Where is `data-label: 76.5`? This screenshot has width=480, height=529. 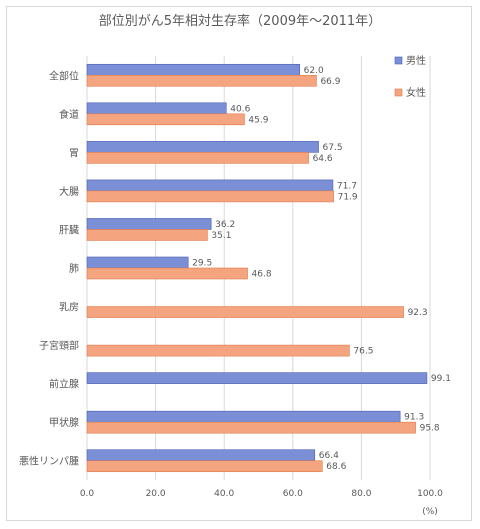
data-label: 76.5 is located at coordinates (363, 352).